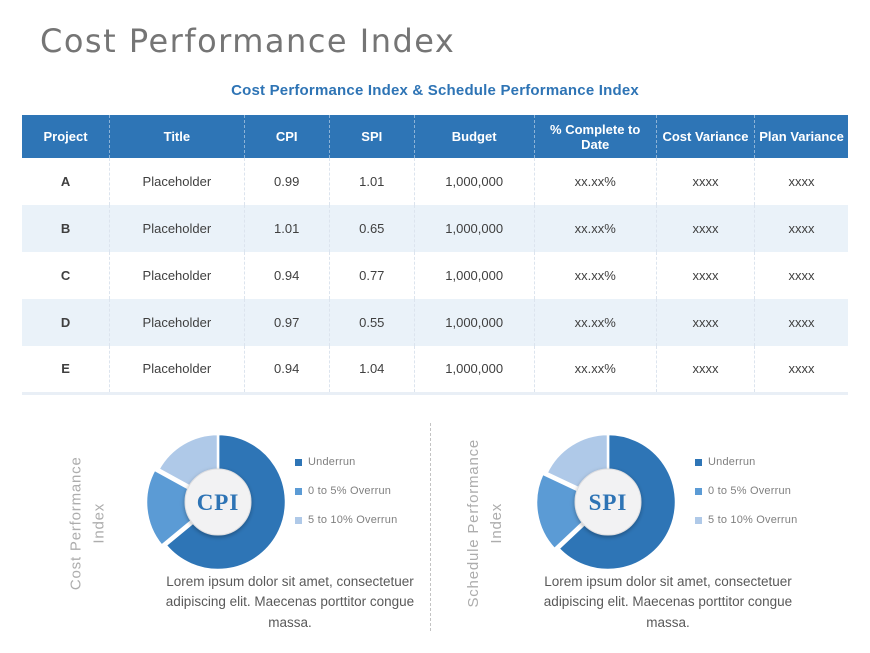 The image size is (870, 653). What do you see at coordinates (66, 275) in the screenshot?
I see `table-cell: C` at bounding box center [66, 275].